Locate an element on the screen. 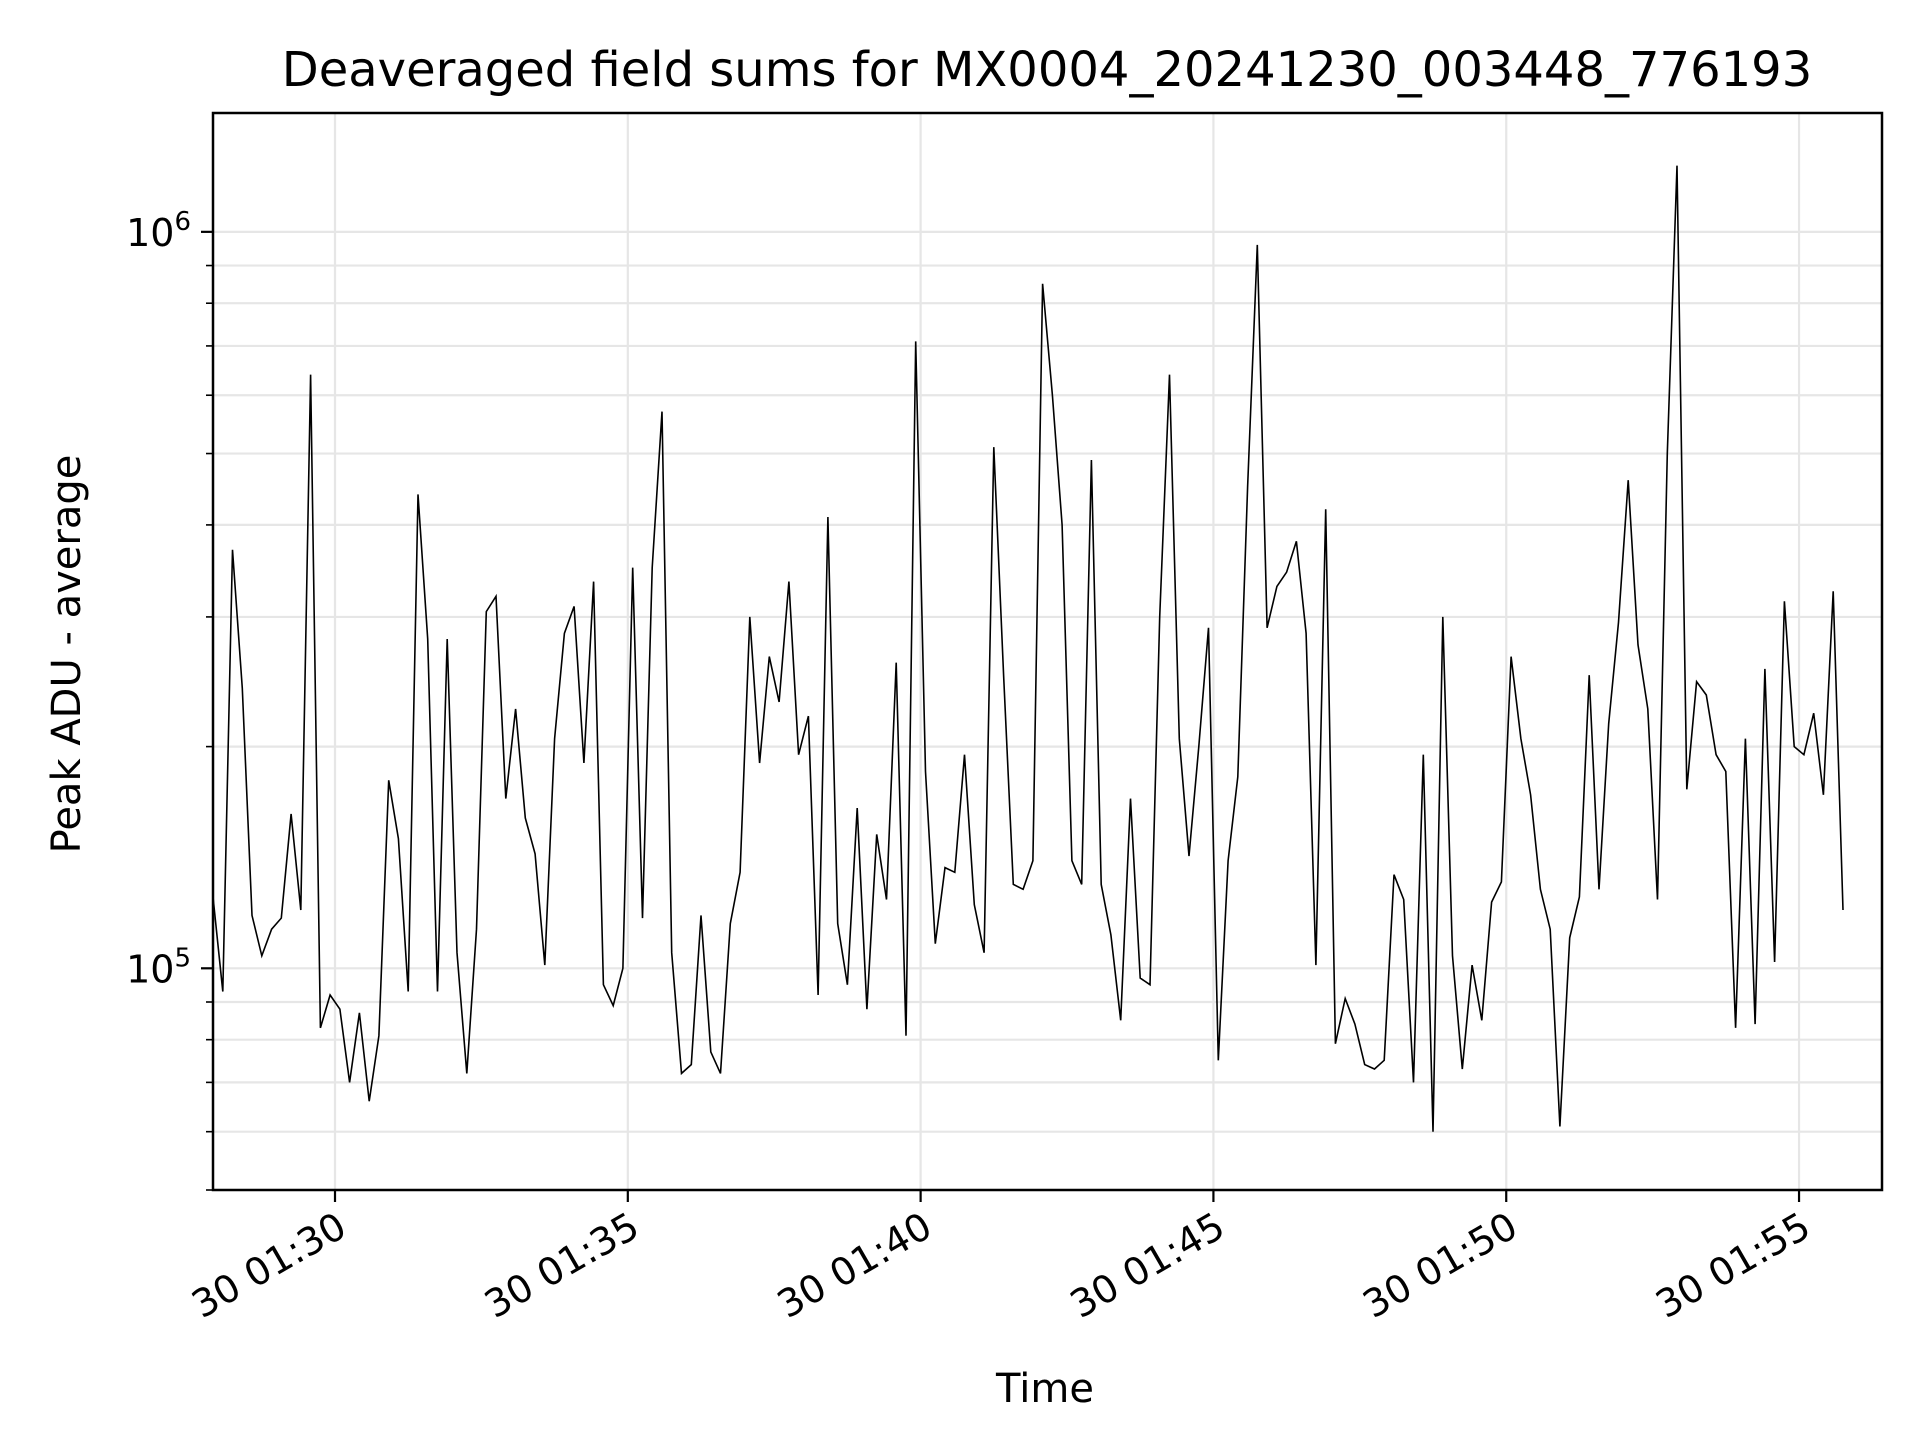  y-tick-label: 10⁵ is located at coordinates (158, 967).